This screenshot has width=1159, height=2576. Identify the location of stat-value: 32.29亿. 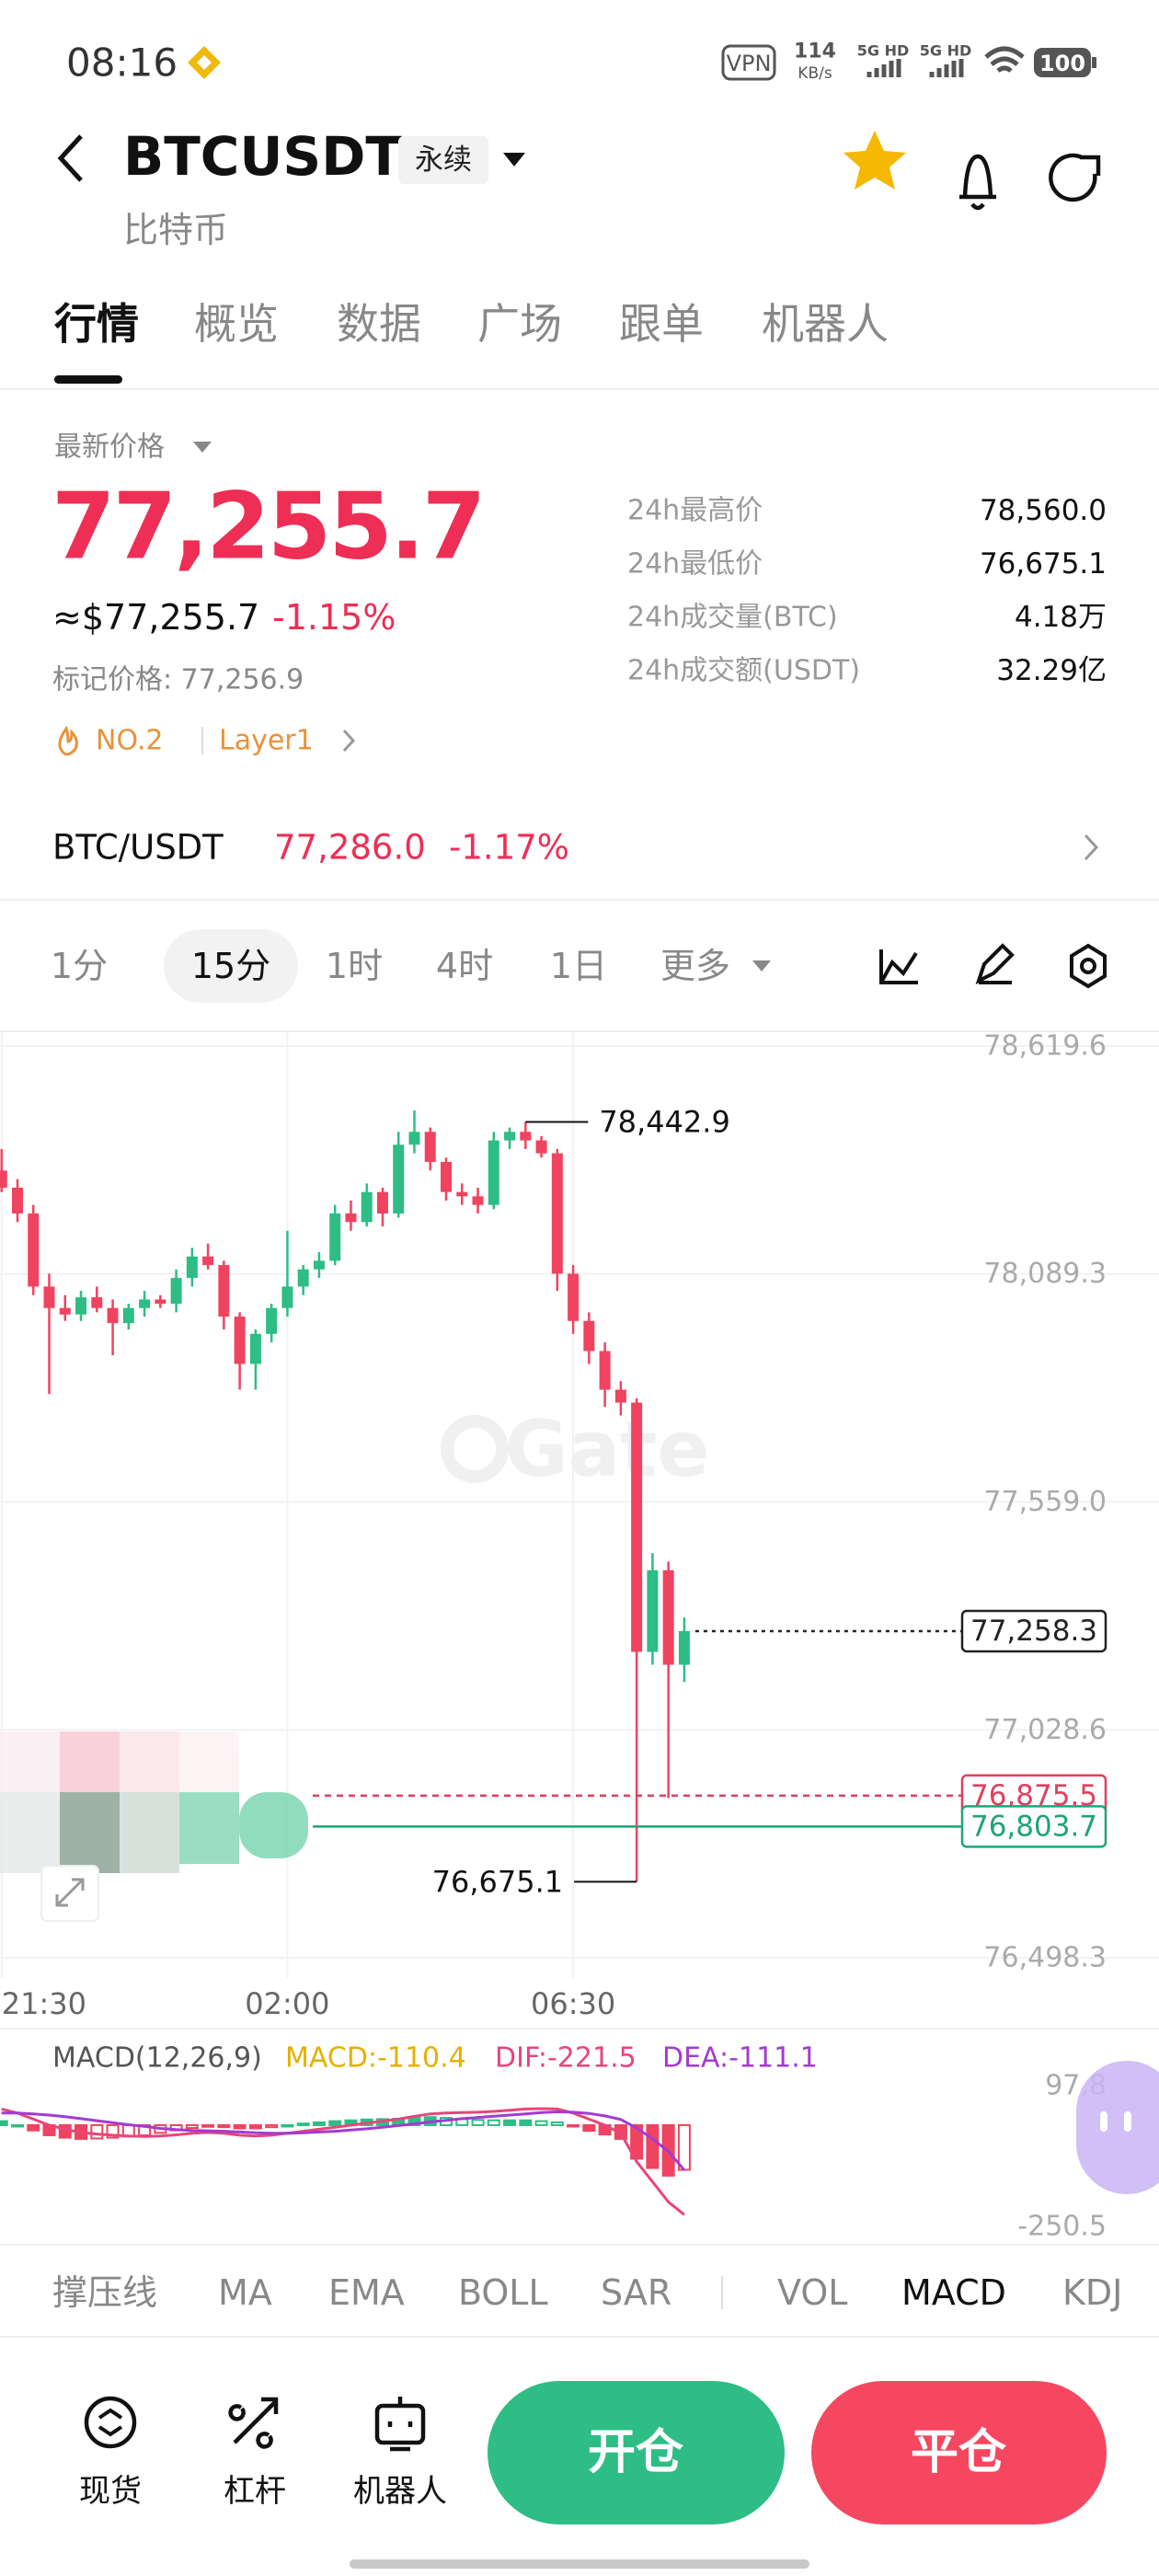
(1051, 670).